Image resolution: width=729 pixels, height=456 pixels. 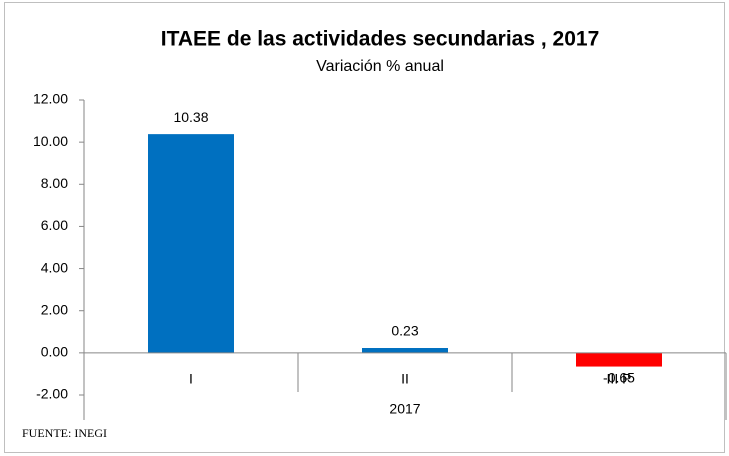 I want to click on y-tick-label: 8.00, so click(x=54, y=183).